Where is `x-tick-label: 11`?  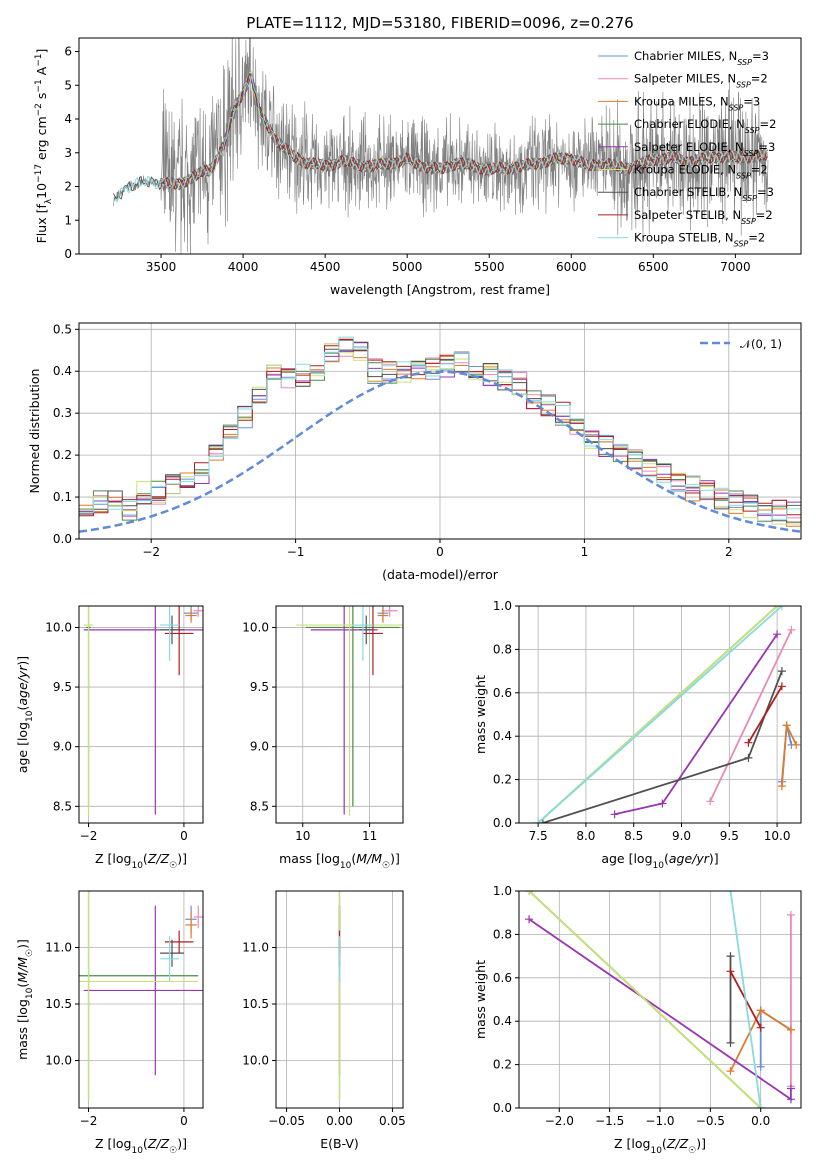
x-tick-label: 11 is located at coordinates (369, 836).